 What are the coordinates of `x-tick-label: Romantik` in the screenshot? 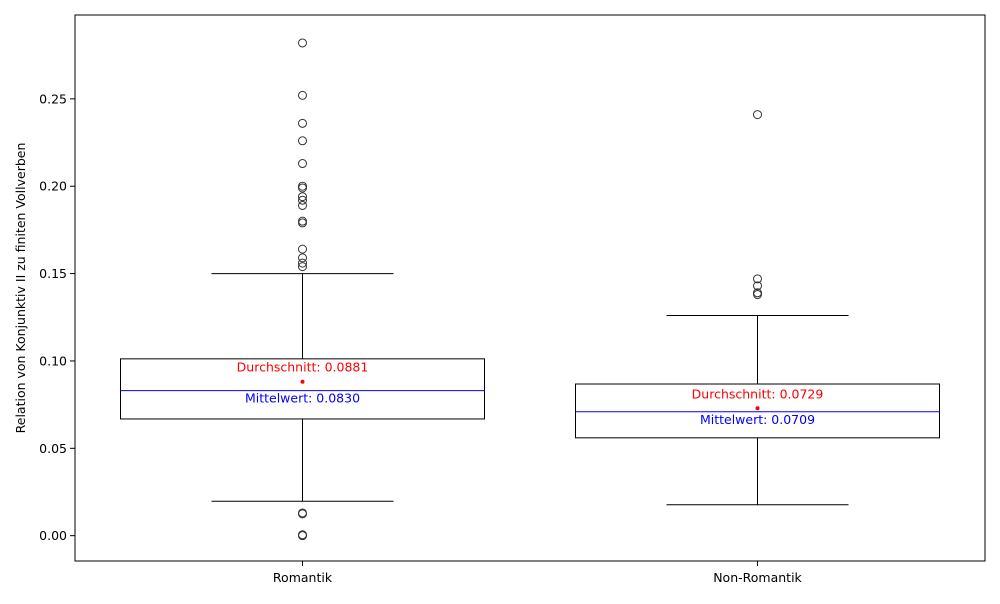 It's located at (303, 577).